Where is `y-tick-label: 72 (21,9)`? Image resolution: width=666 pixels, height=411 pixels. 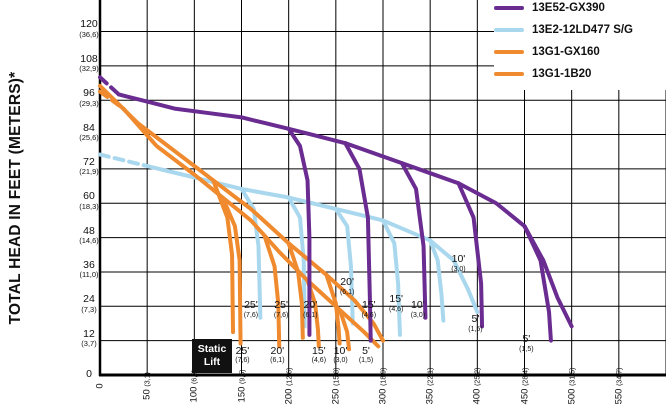 y-tick-label: 72 (21,9) is located at coordinates (89, 166).